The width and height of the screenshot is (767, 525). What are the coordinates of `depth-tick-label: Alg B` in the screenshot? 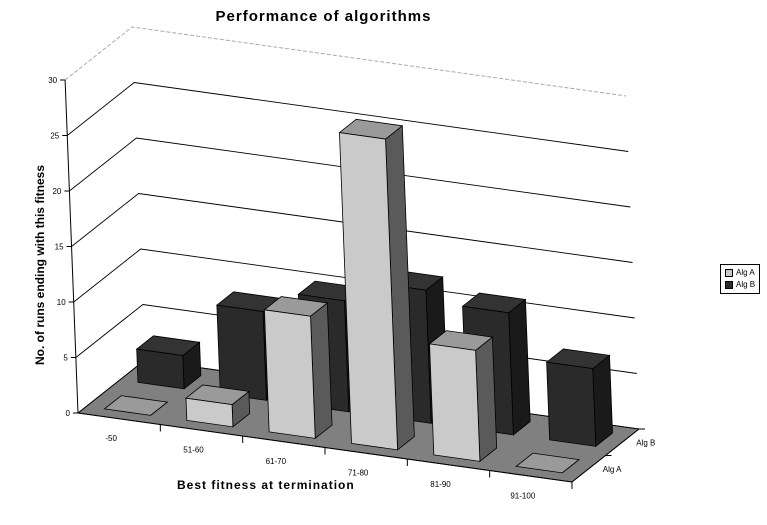 It's located at (645, 442).